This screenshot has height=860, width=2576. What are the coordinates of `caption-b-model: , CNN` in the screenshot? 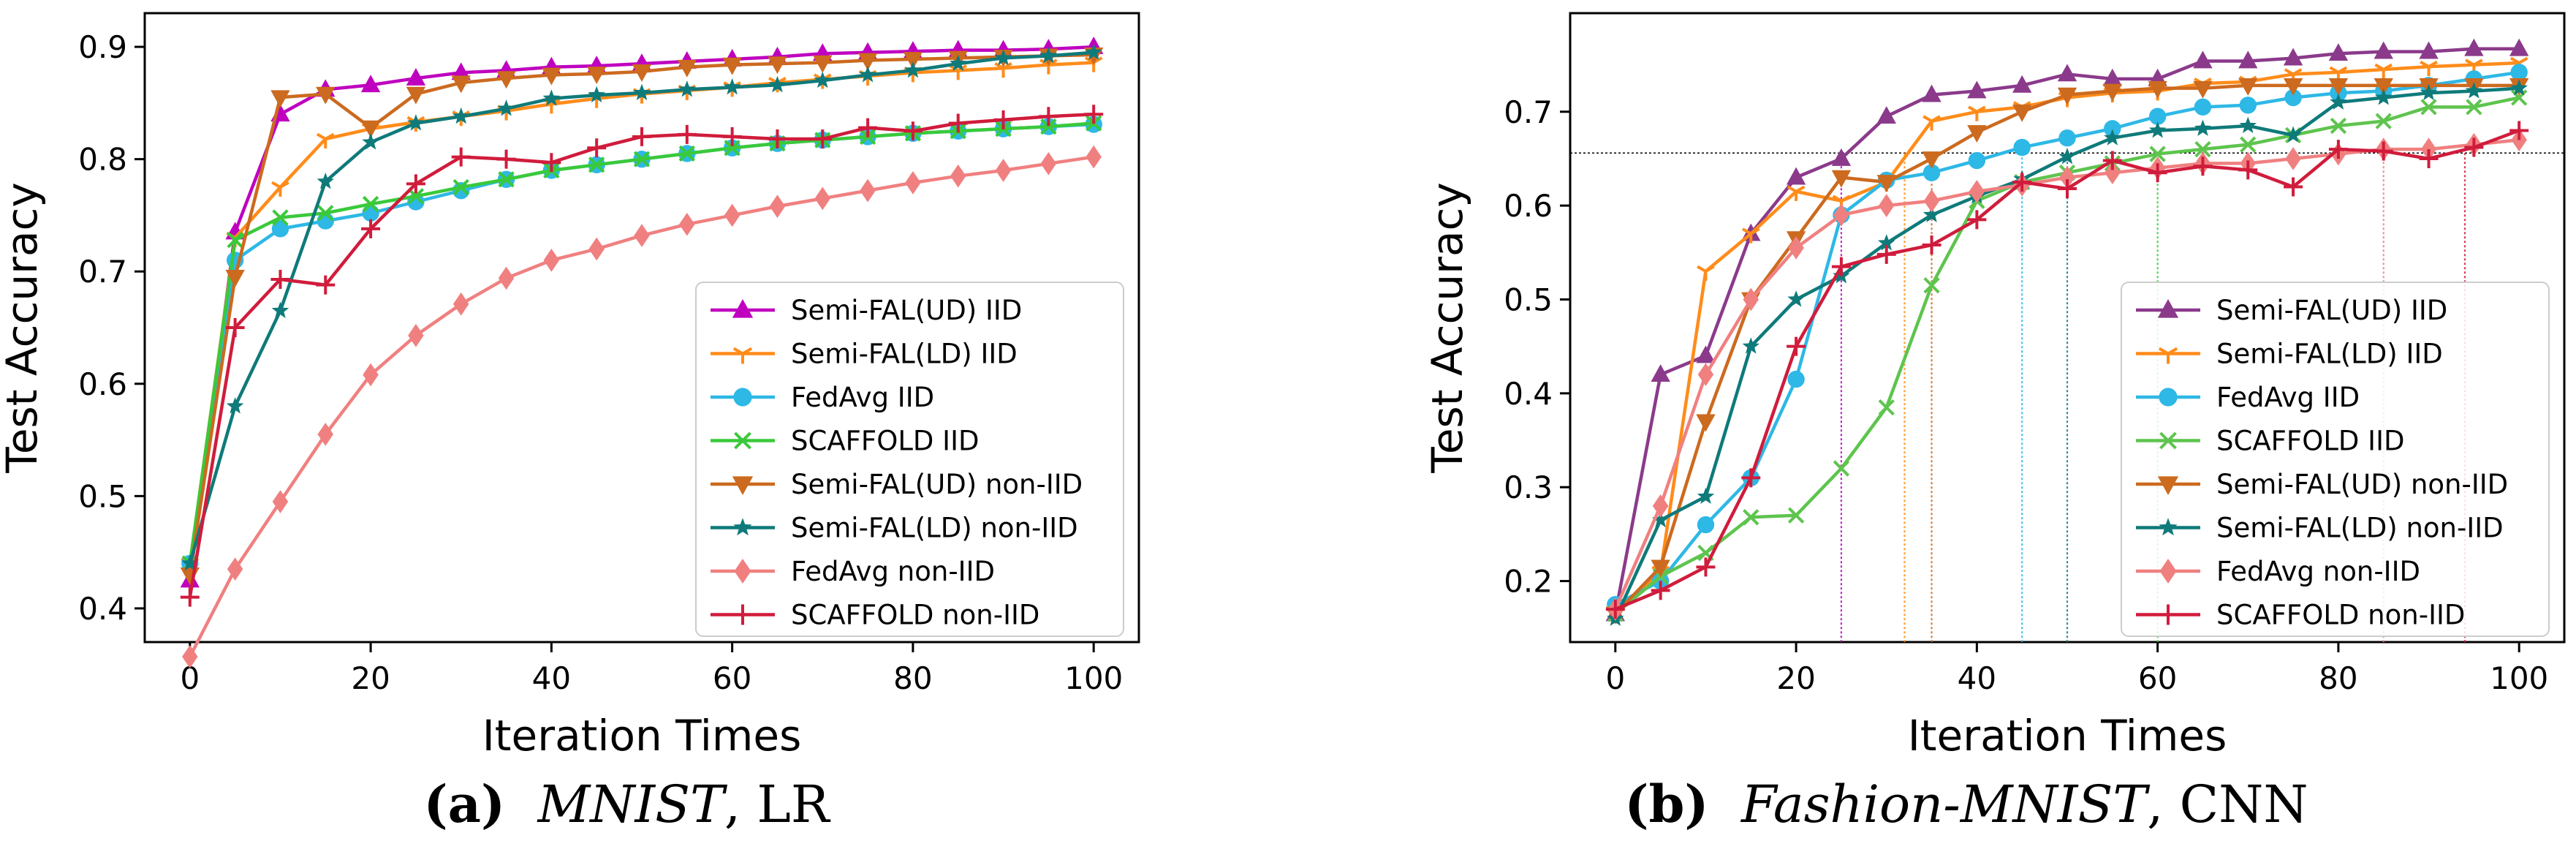 It's located at (2227, 804).